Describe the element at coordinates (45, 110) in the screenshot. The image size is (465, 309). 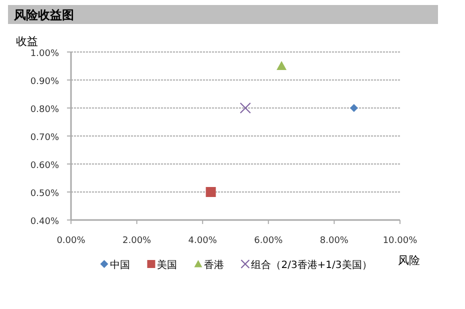
I see `y-tick-label: 0.80%` at that location.